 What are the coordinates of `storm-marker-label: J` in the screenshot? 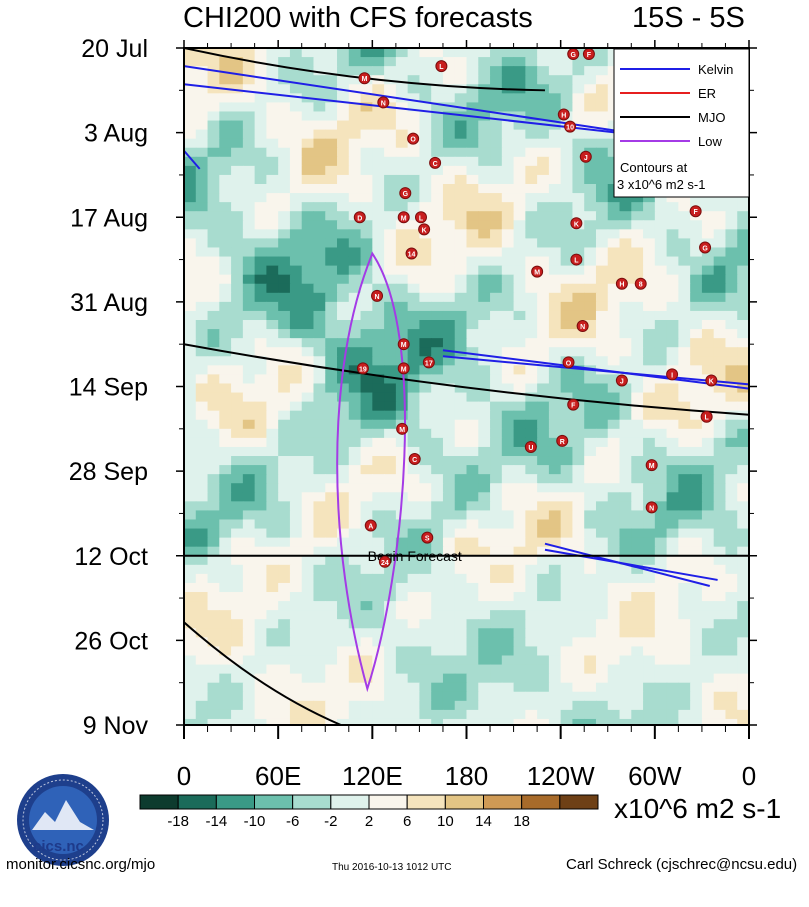 It's located at (622, 381).